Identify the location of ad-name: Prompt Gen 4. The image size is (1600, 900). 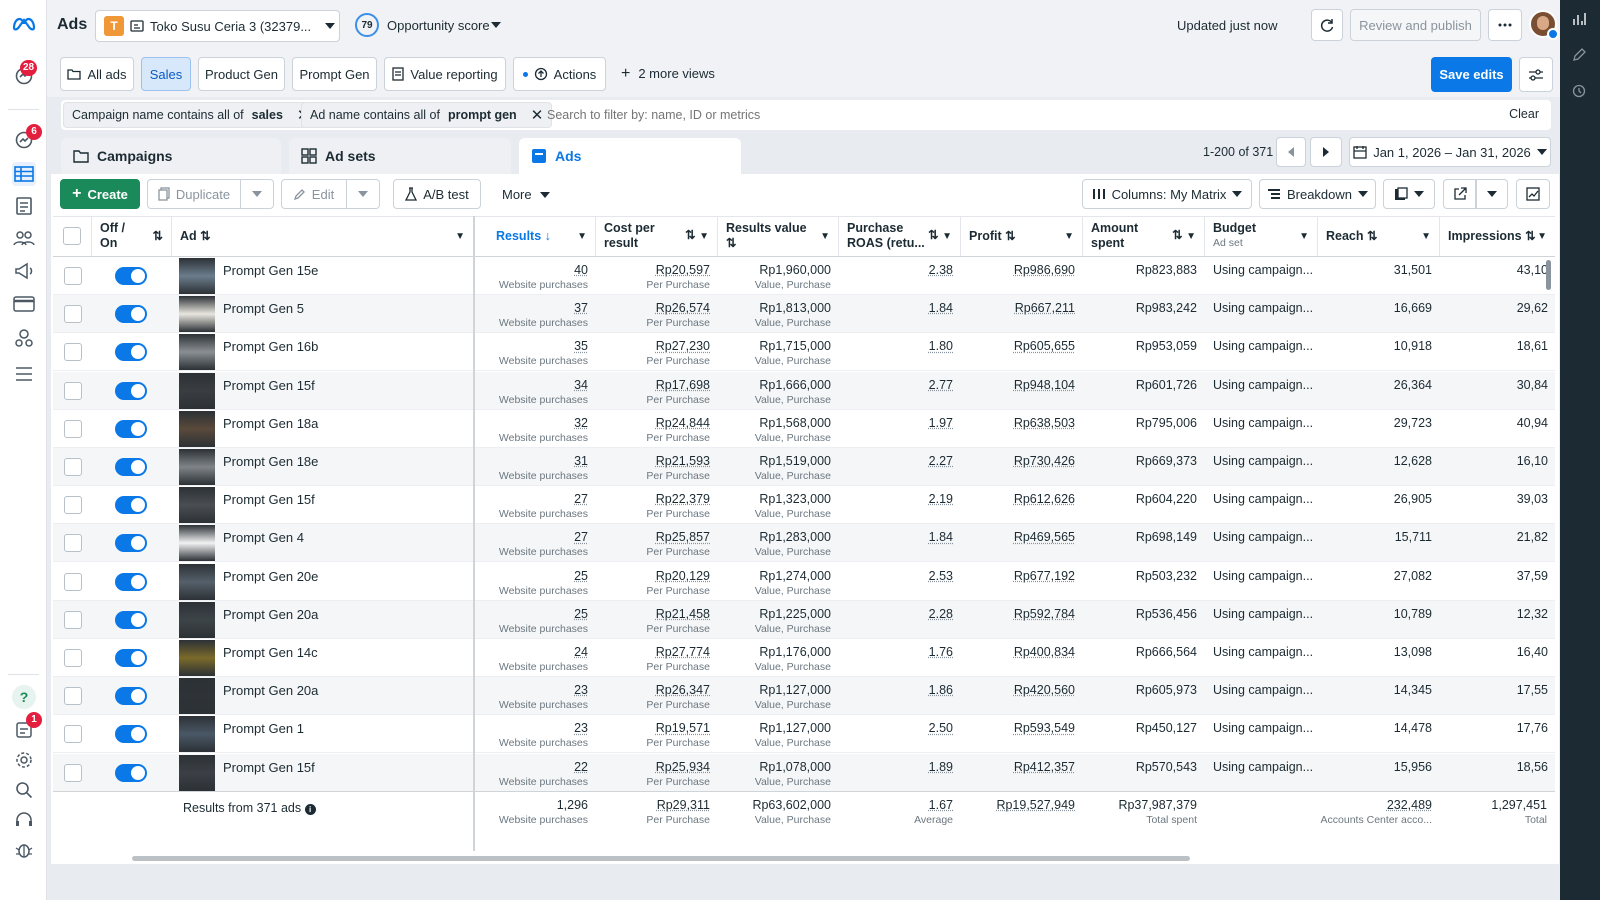
(263, 538).